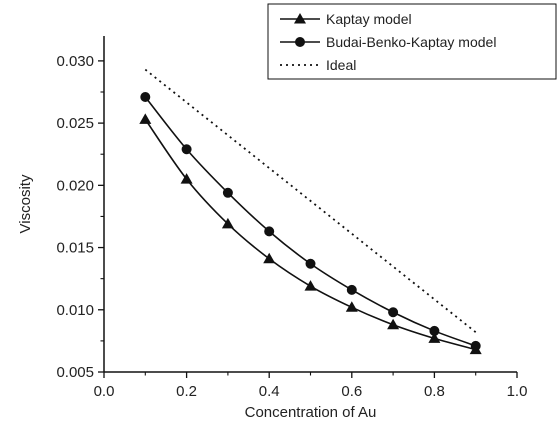 The height and width of the screenshot is (432, 559). What do you see at coordinates (104, 391) in the screenshot?
I see `x-tick-label: 0.0` at bounding box center [104, 391].